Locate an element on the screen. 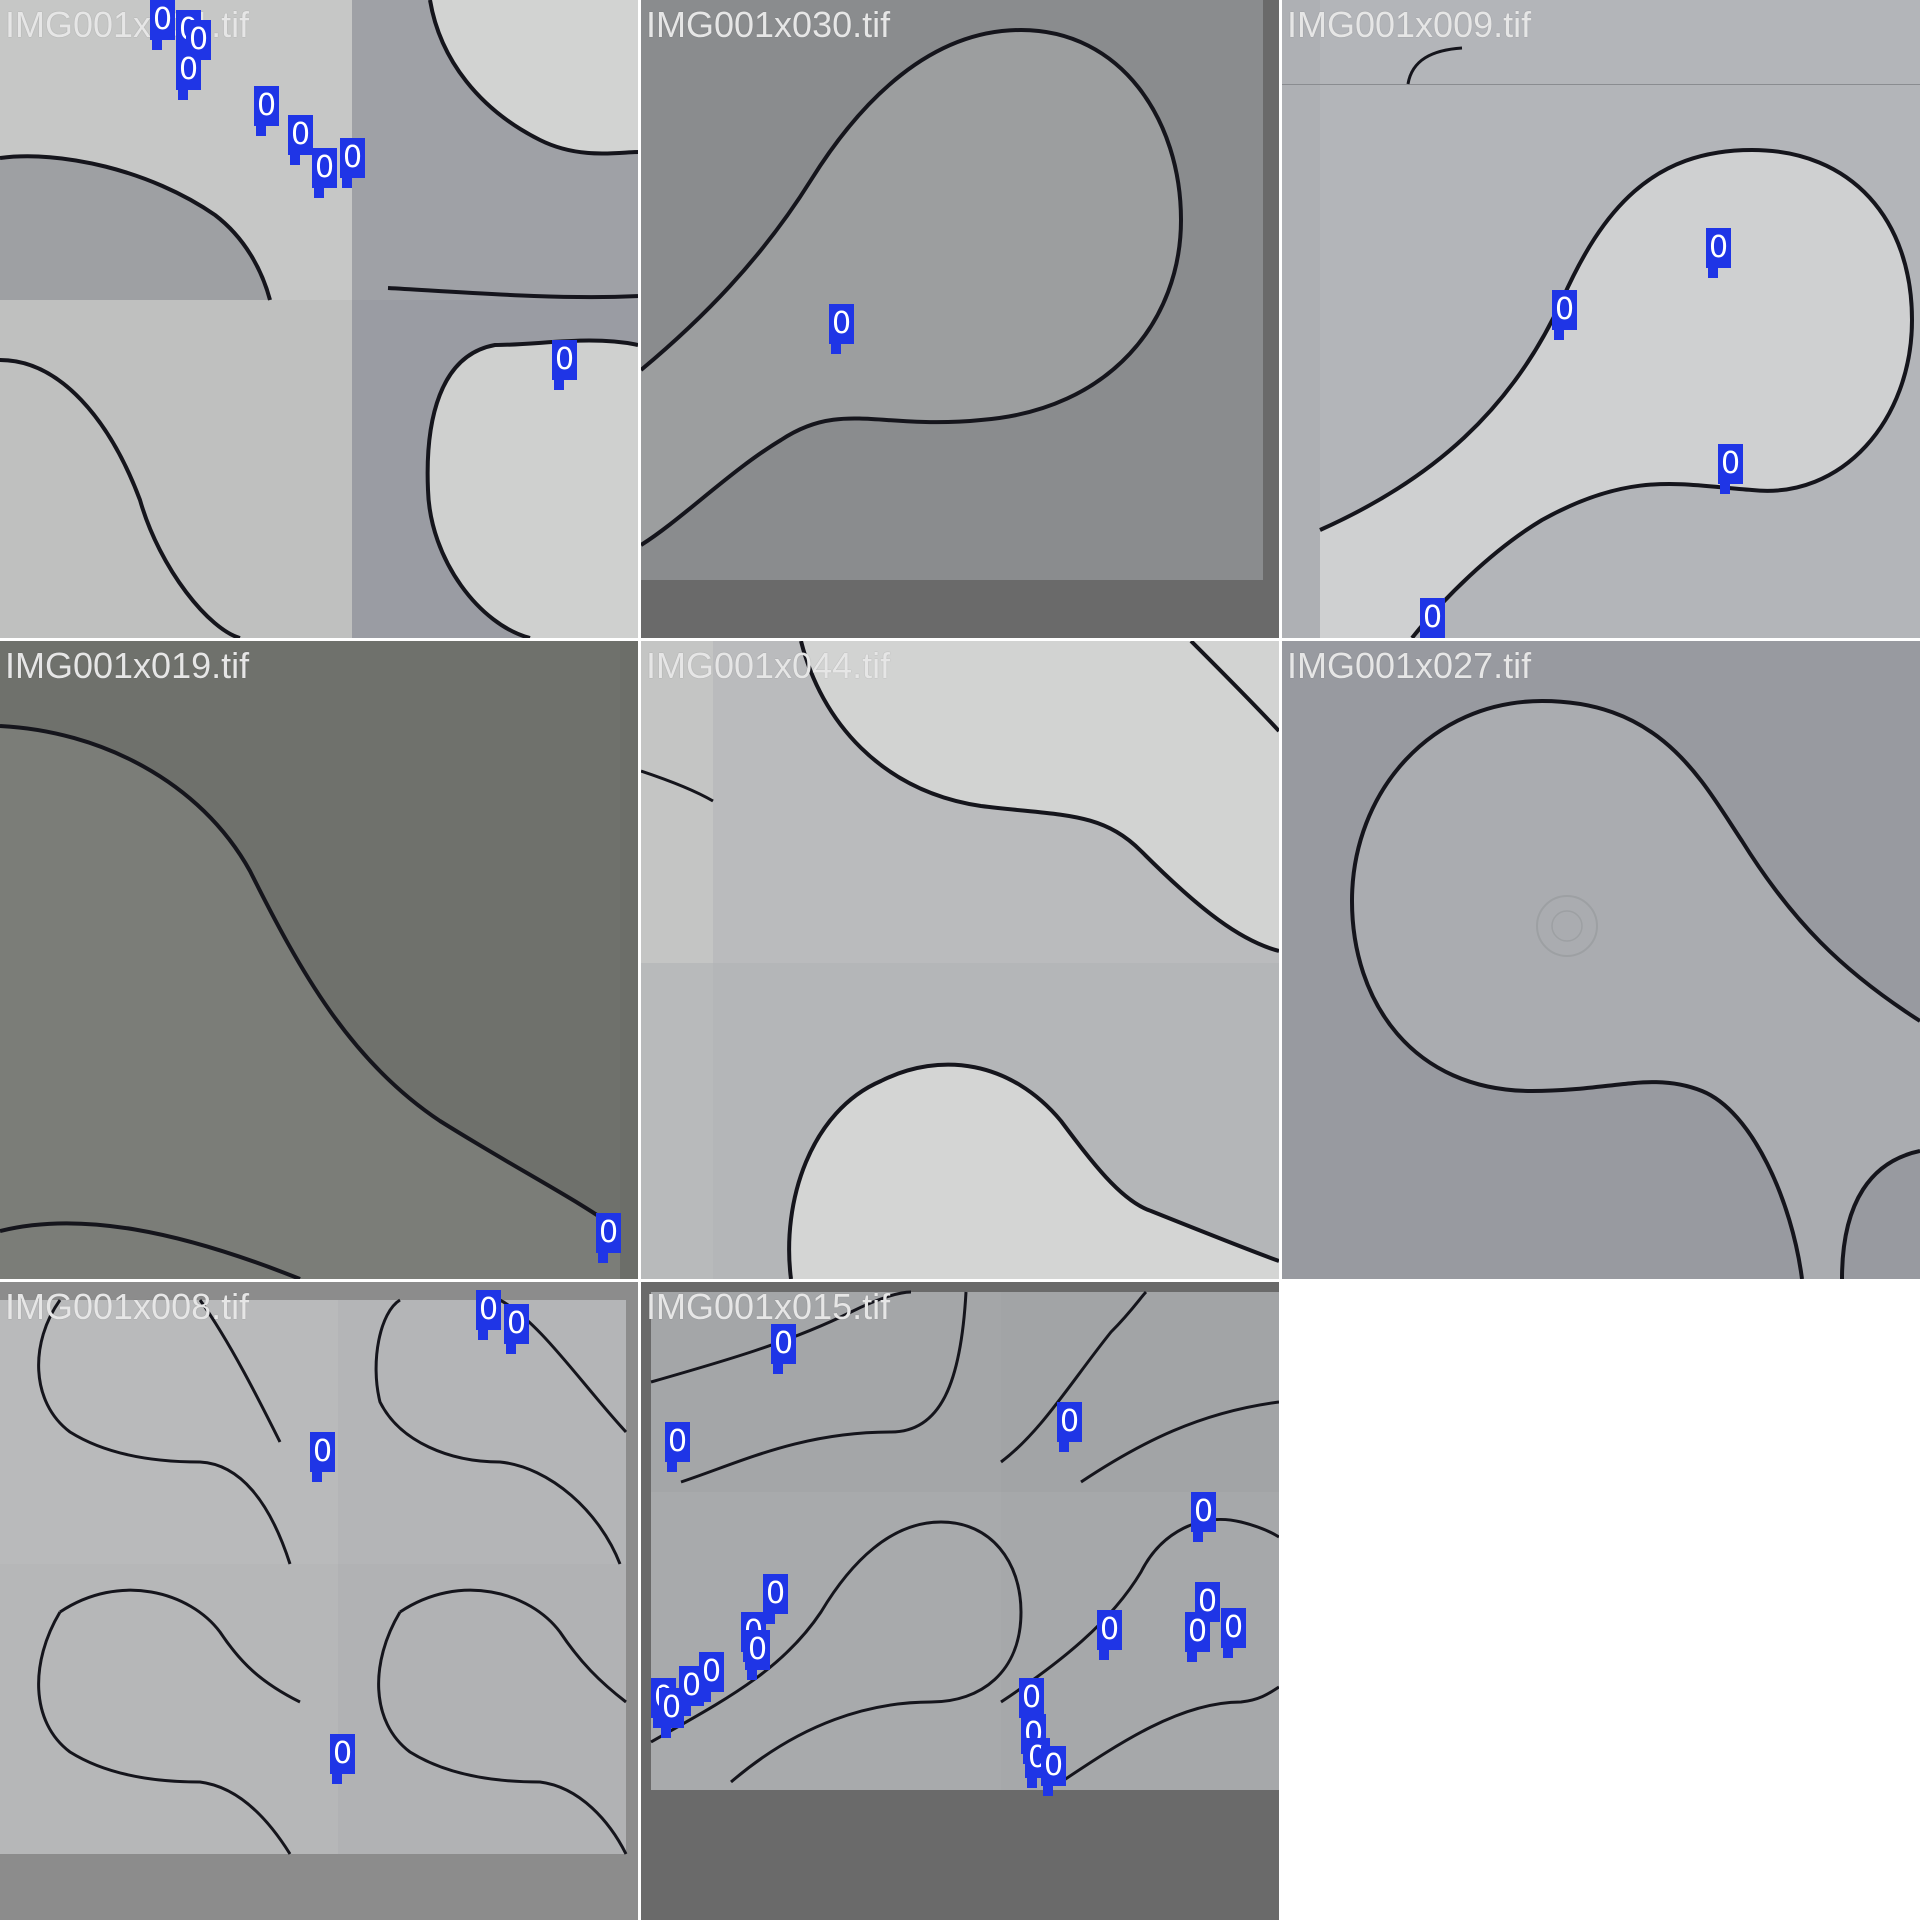 This screenshot has height=1920, width=1920. microscopy-image-x030 is located at coordinates (960, 319).